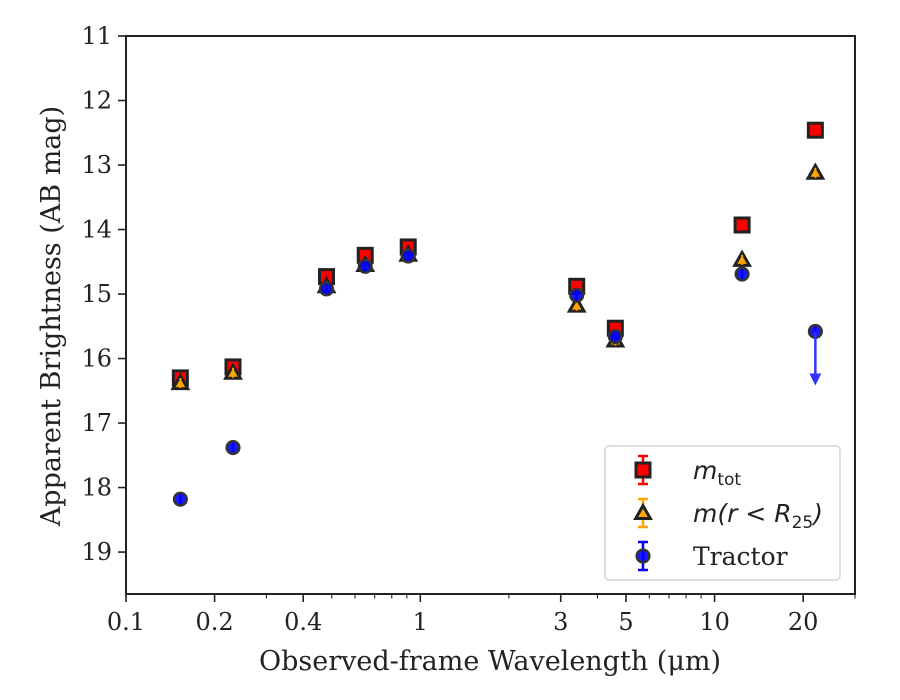  Describe the element at coordinates (96, 101) in the screenshot. I see `y-tick-label: 12` at that location.